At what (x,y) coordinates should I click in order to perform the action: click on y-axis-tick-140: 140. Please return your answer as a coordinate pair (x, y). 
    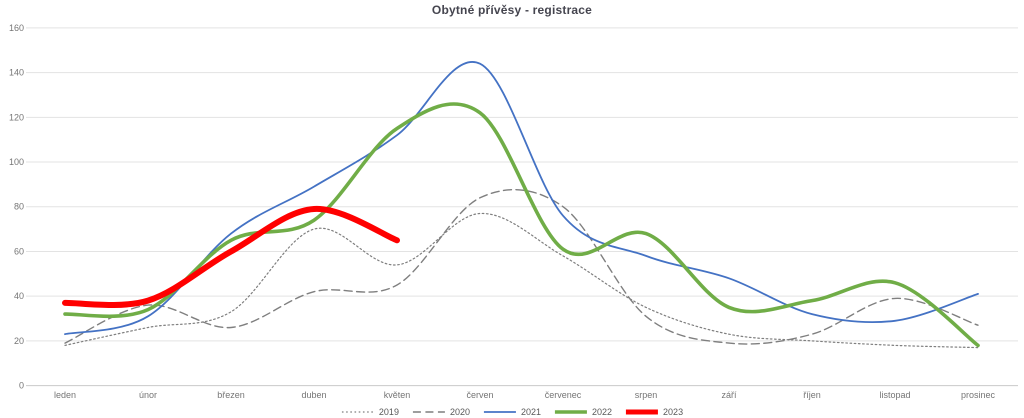
    Looking at the image, I should click on (16, 73).